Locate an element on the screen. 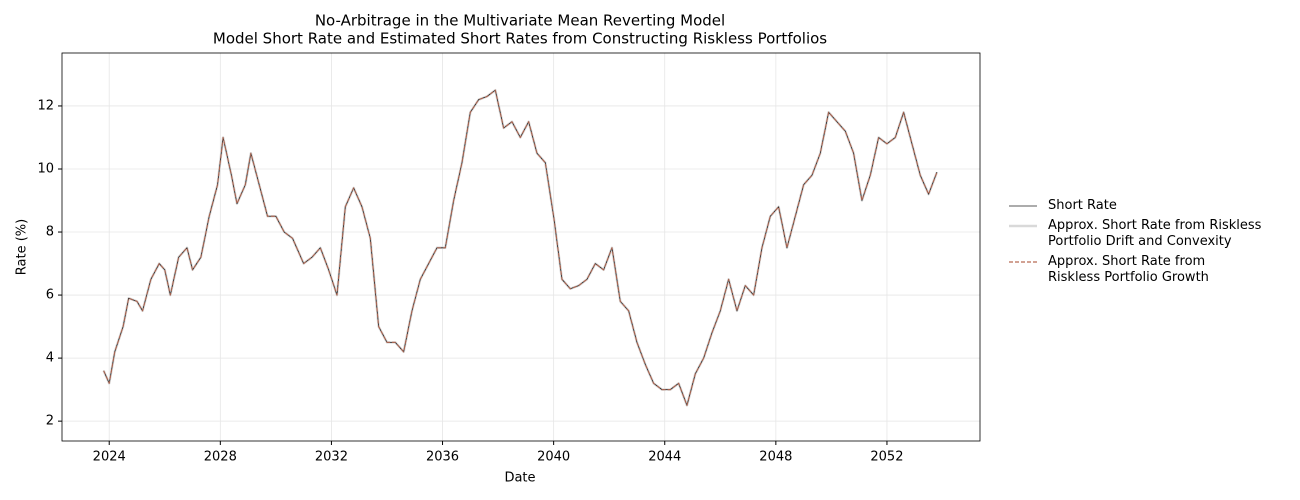 This screenshot has height=500, width=1300. x-tick-label: 2040 is located at coordinates (553, 457).